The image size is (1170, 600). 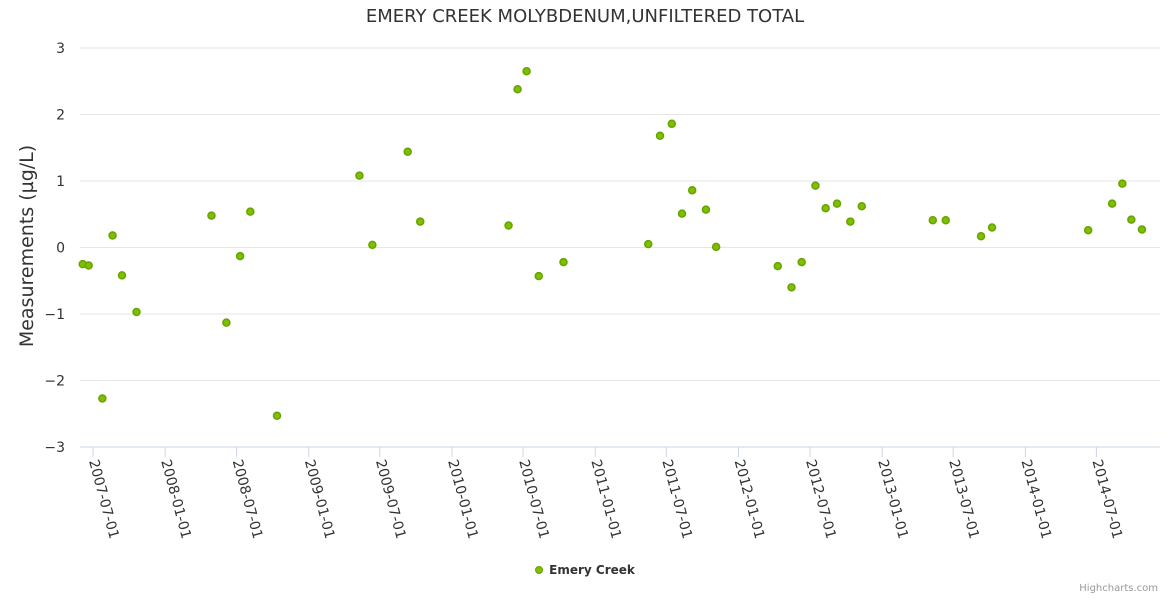 I want to click on x-tick-label: 2009-07-01, so click(x=390, y=499).